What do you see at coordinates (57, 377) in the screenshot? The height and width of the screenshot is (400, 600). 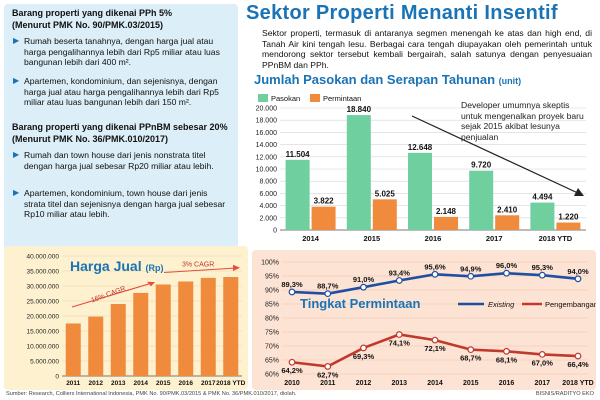 I see `price-y-tick-label: 0` at bounding box center [57, 377].